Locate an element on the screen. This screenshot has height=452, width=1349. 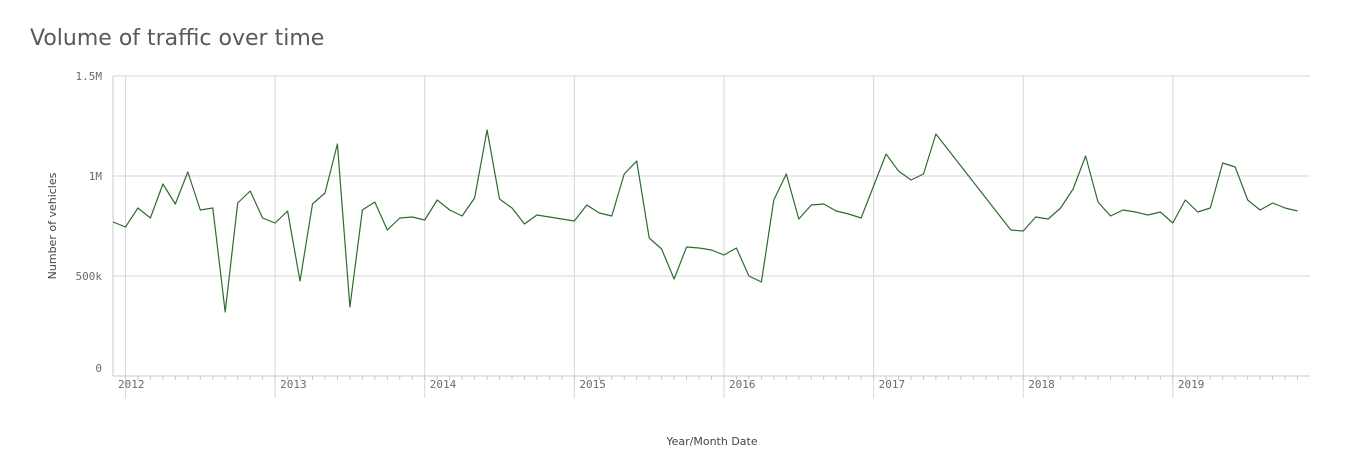
y-axis-label: Number of vehicles is located at coordinates (52, 225).